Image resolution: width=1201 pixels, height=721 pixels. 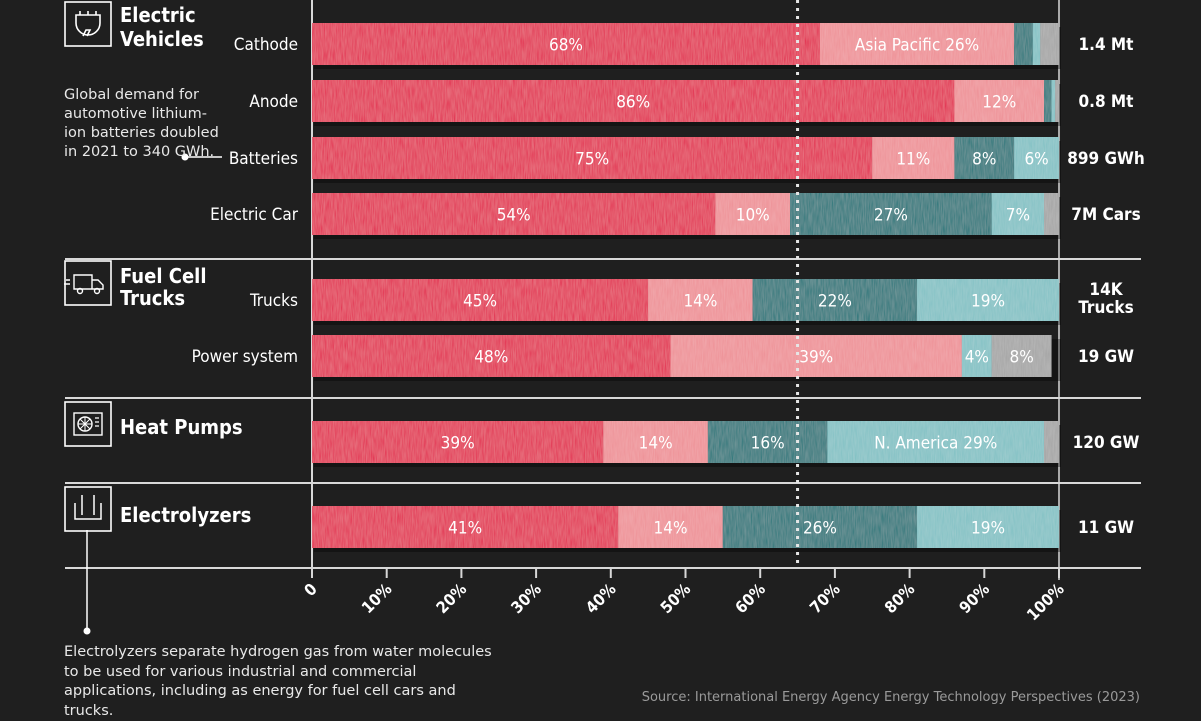 What do you see at coordinates (181, 427) in the screenshot?
I see `section-title: Heat Pumps` at bounding box center [181, 427].